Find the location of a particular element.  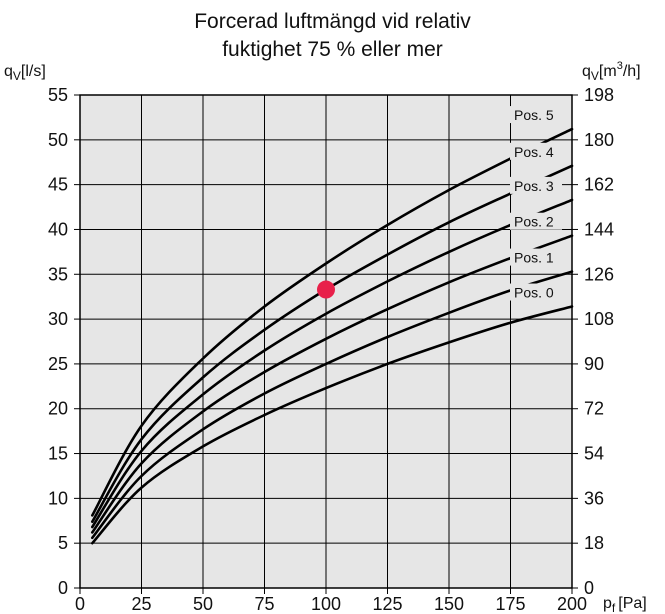

x-tick: 125 is located at coordinates (387, 604).